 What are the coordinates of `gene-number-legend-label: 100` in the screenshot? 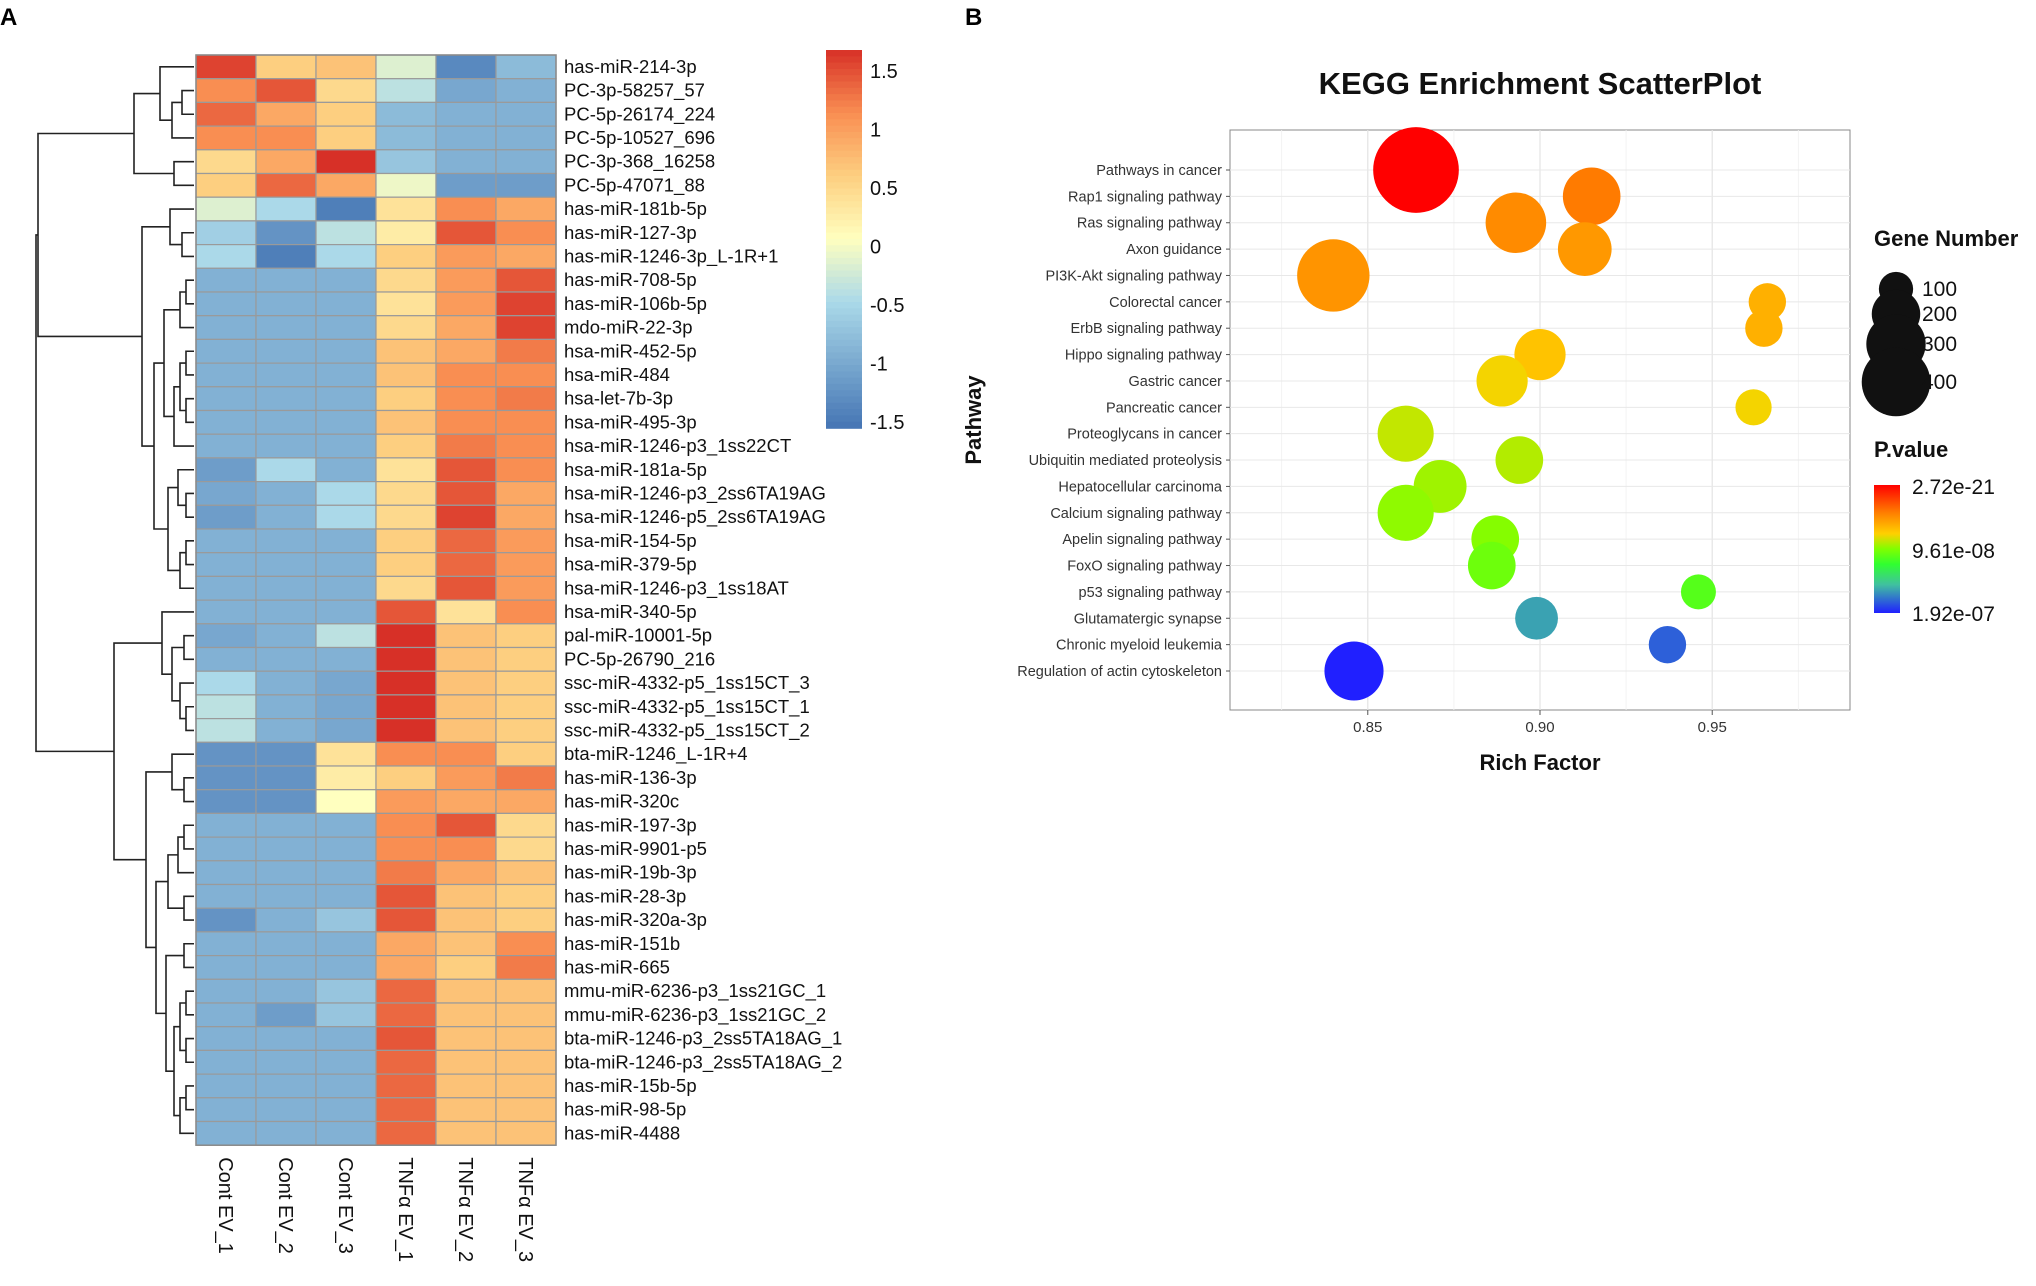 It's located at (1939, 289).